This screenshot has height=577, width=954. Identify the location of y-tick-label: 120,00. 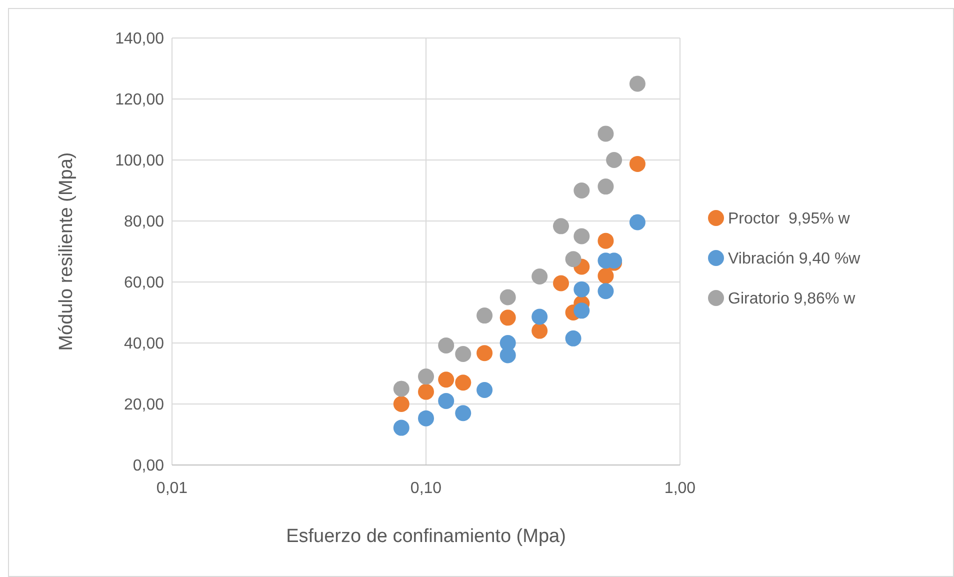
(139, 100).